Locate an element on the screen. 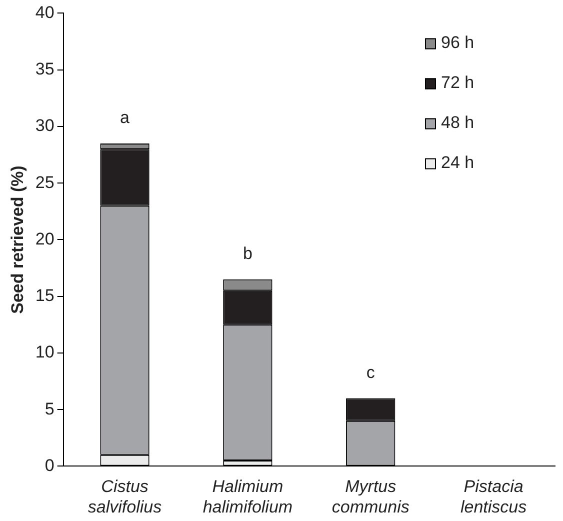  x-tick-label: Cistus salvifolius is located at coordinates (125, 497).